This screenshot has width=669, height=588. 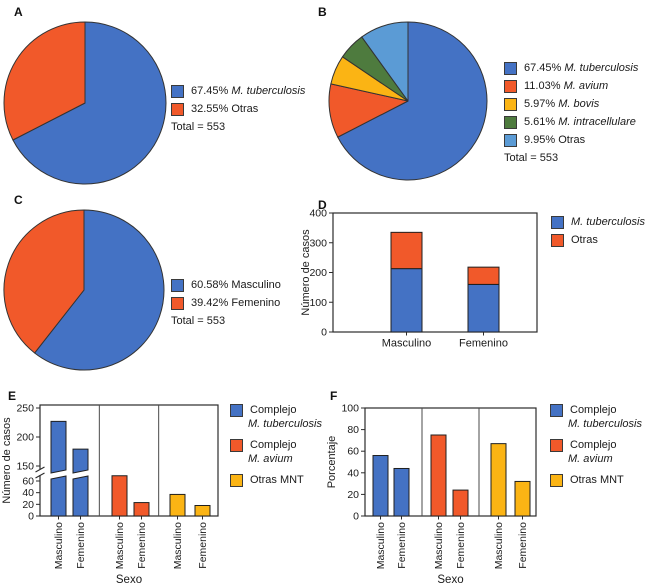 What do you see at coordinates (236, 284) in the screenshot?
I see `legend-label: 60.58% Masculino` at bounding box center [236, 284].